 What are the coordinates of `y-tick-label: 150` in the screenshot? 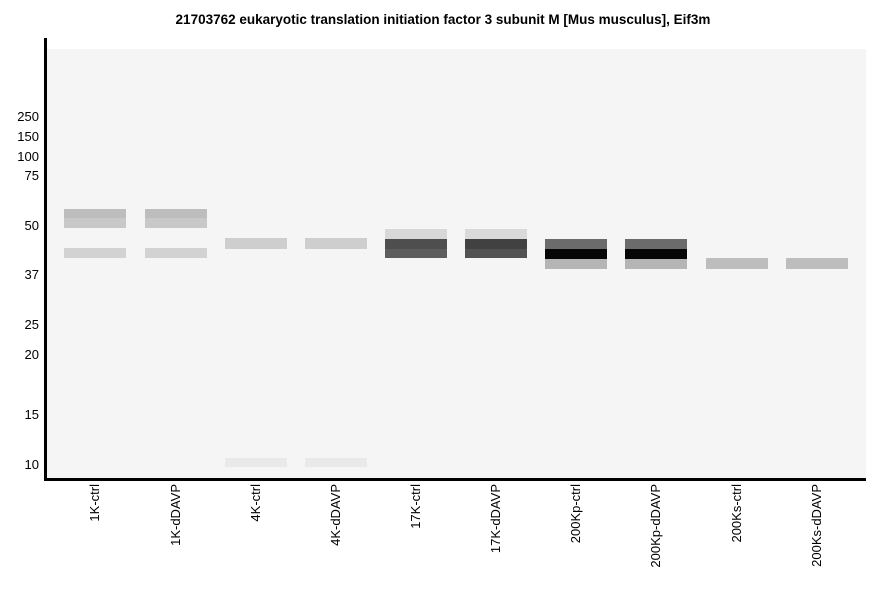 It's located at (28, 136).